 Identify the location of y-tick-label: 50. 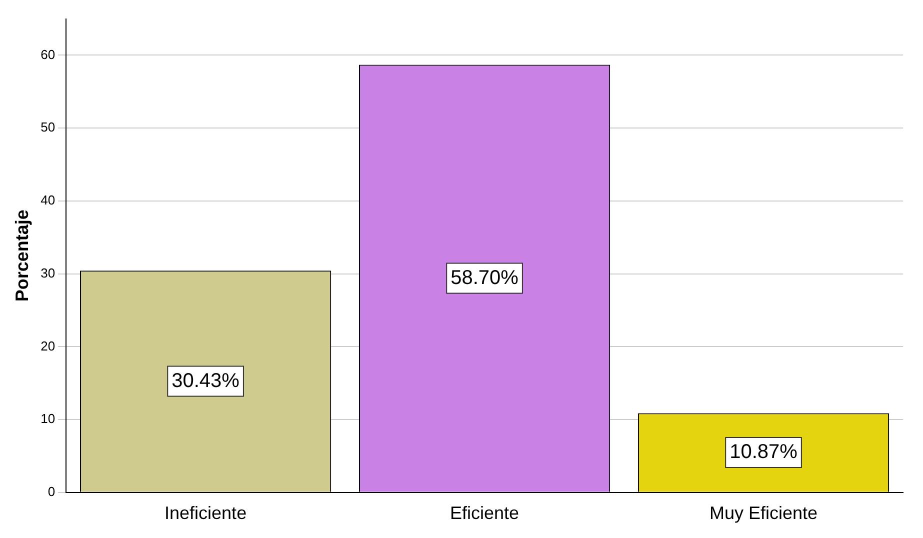
(48, 127).